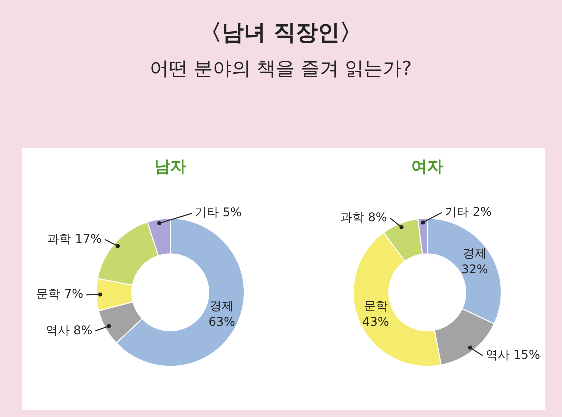 The height and width of the screenshot is (417, 562). Describe the element at coordinates (428, 166) in the screenshot. I see `chart-title: 여자` at that location.